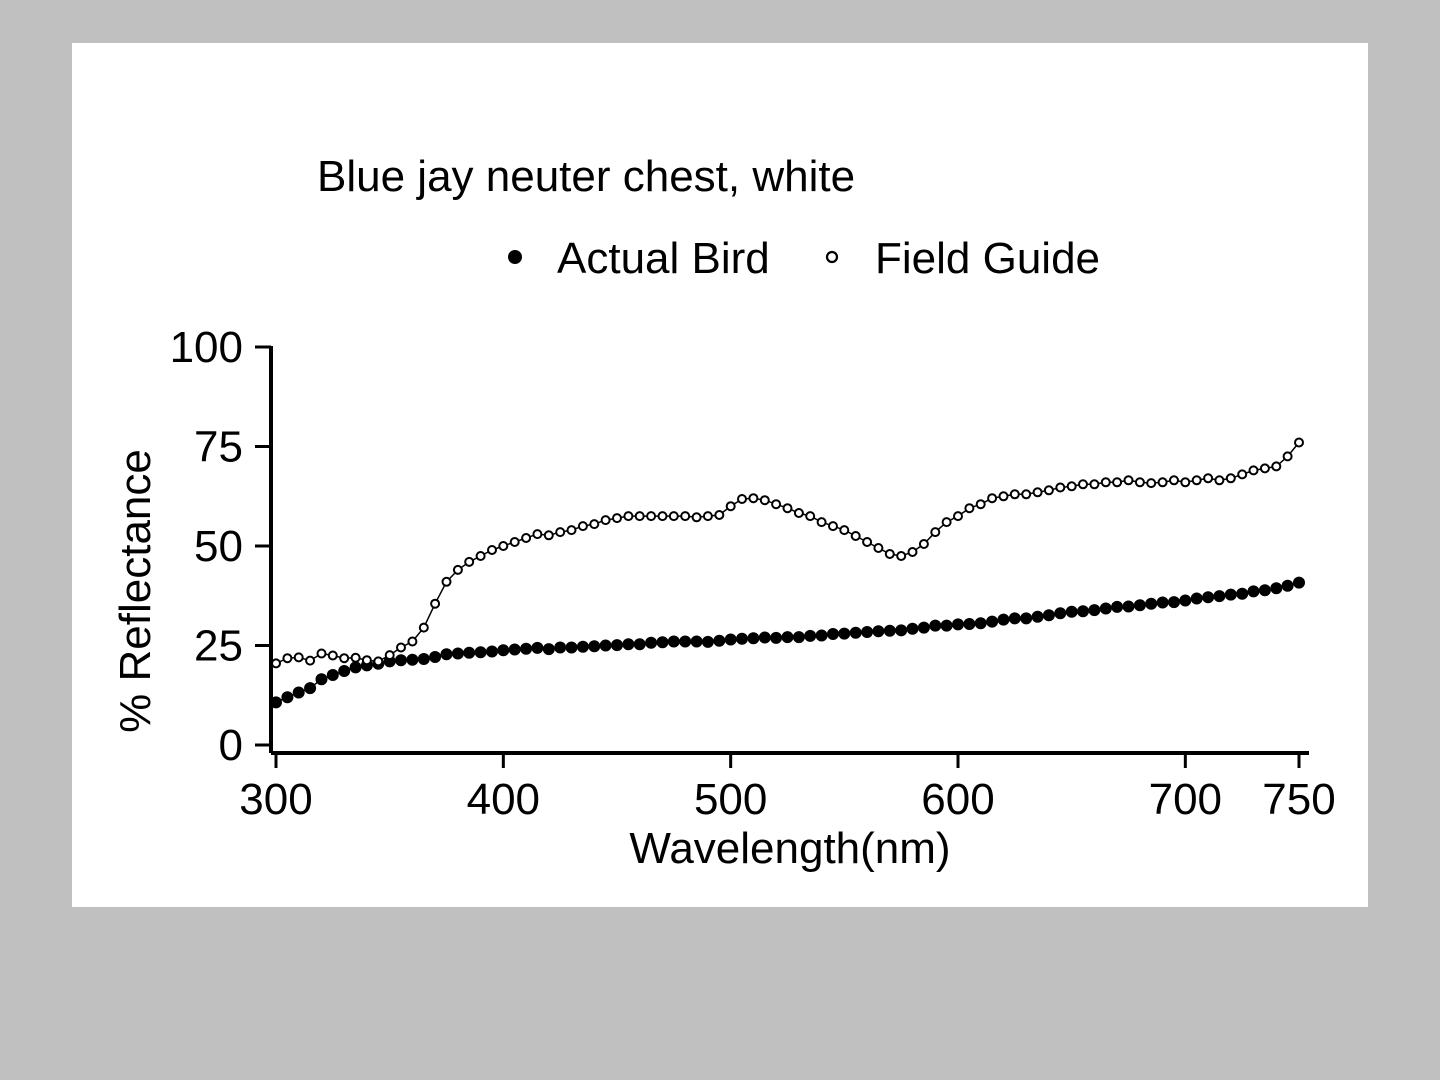  I want to click on y-tick-label: 0, so click(231, 745).